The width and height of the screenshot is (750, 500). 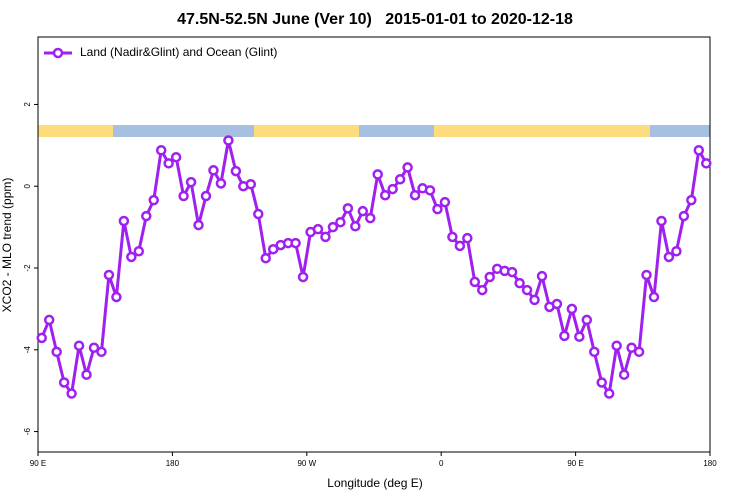 I want to click on x-tick-label: 90 W, so click(x=306, y=463).